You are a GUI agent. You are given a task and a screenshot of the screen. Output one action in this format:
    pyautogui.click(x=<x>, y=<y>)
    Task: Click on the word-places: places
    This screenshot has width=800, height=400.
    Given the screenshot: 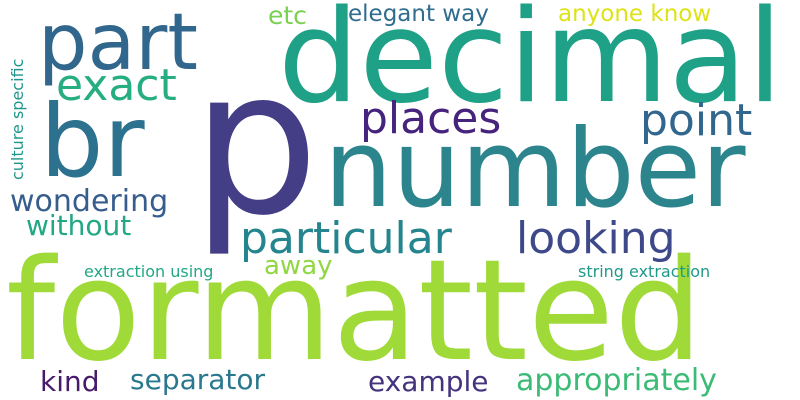 What is the action you would take?
    pyautogui.click(x=431, y=118)
    